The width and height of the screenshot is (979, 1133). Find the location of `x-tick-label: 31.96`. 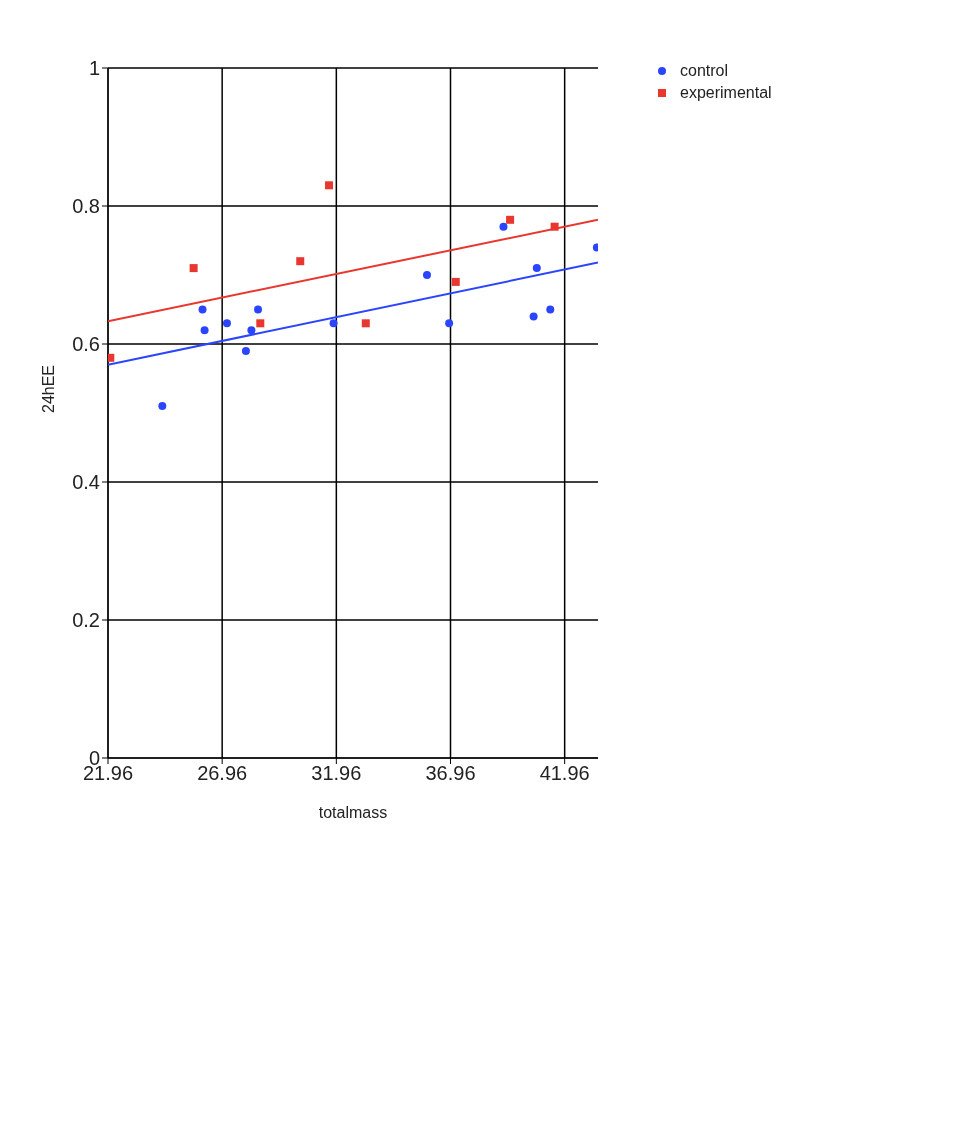

x-tick-label: 31.96 is located at coordinates (336, 773).